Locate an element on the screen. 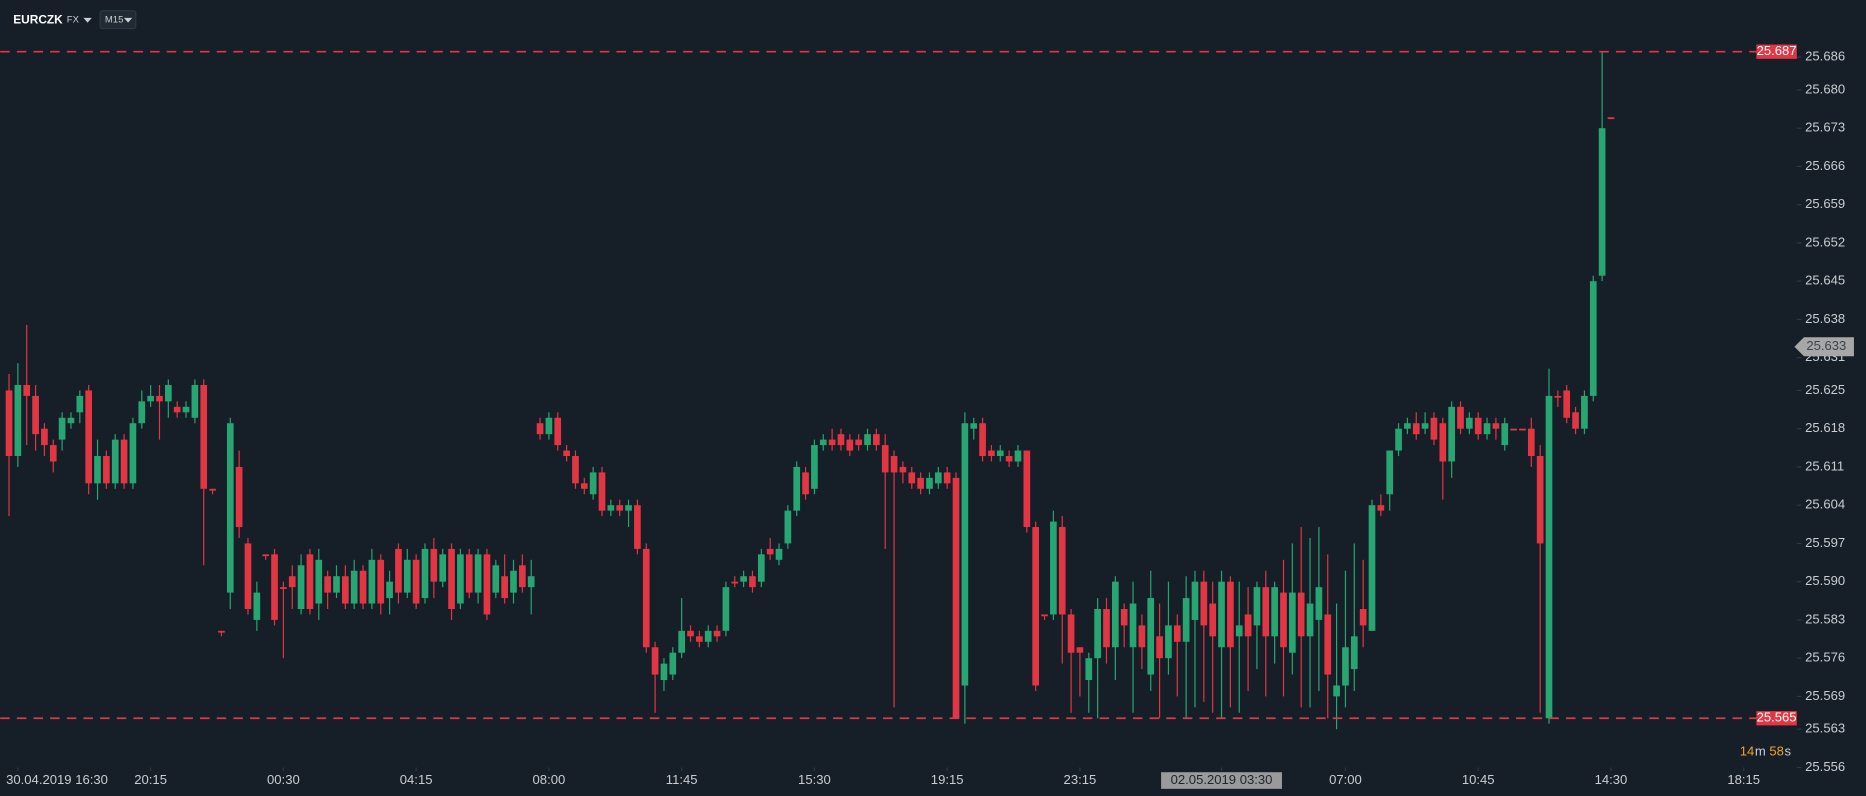  timeframe-button is located at coordinates (118, 20).